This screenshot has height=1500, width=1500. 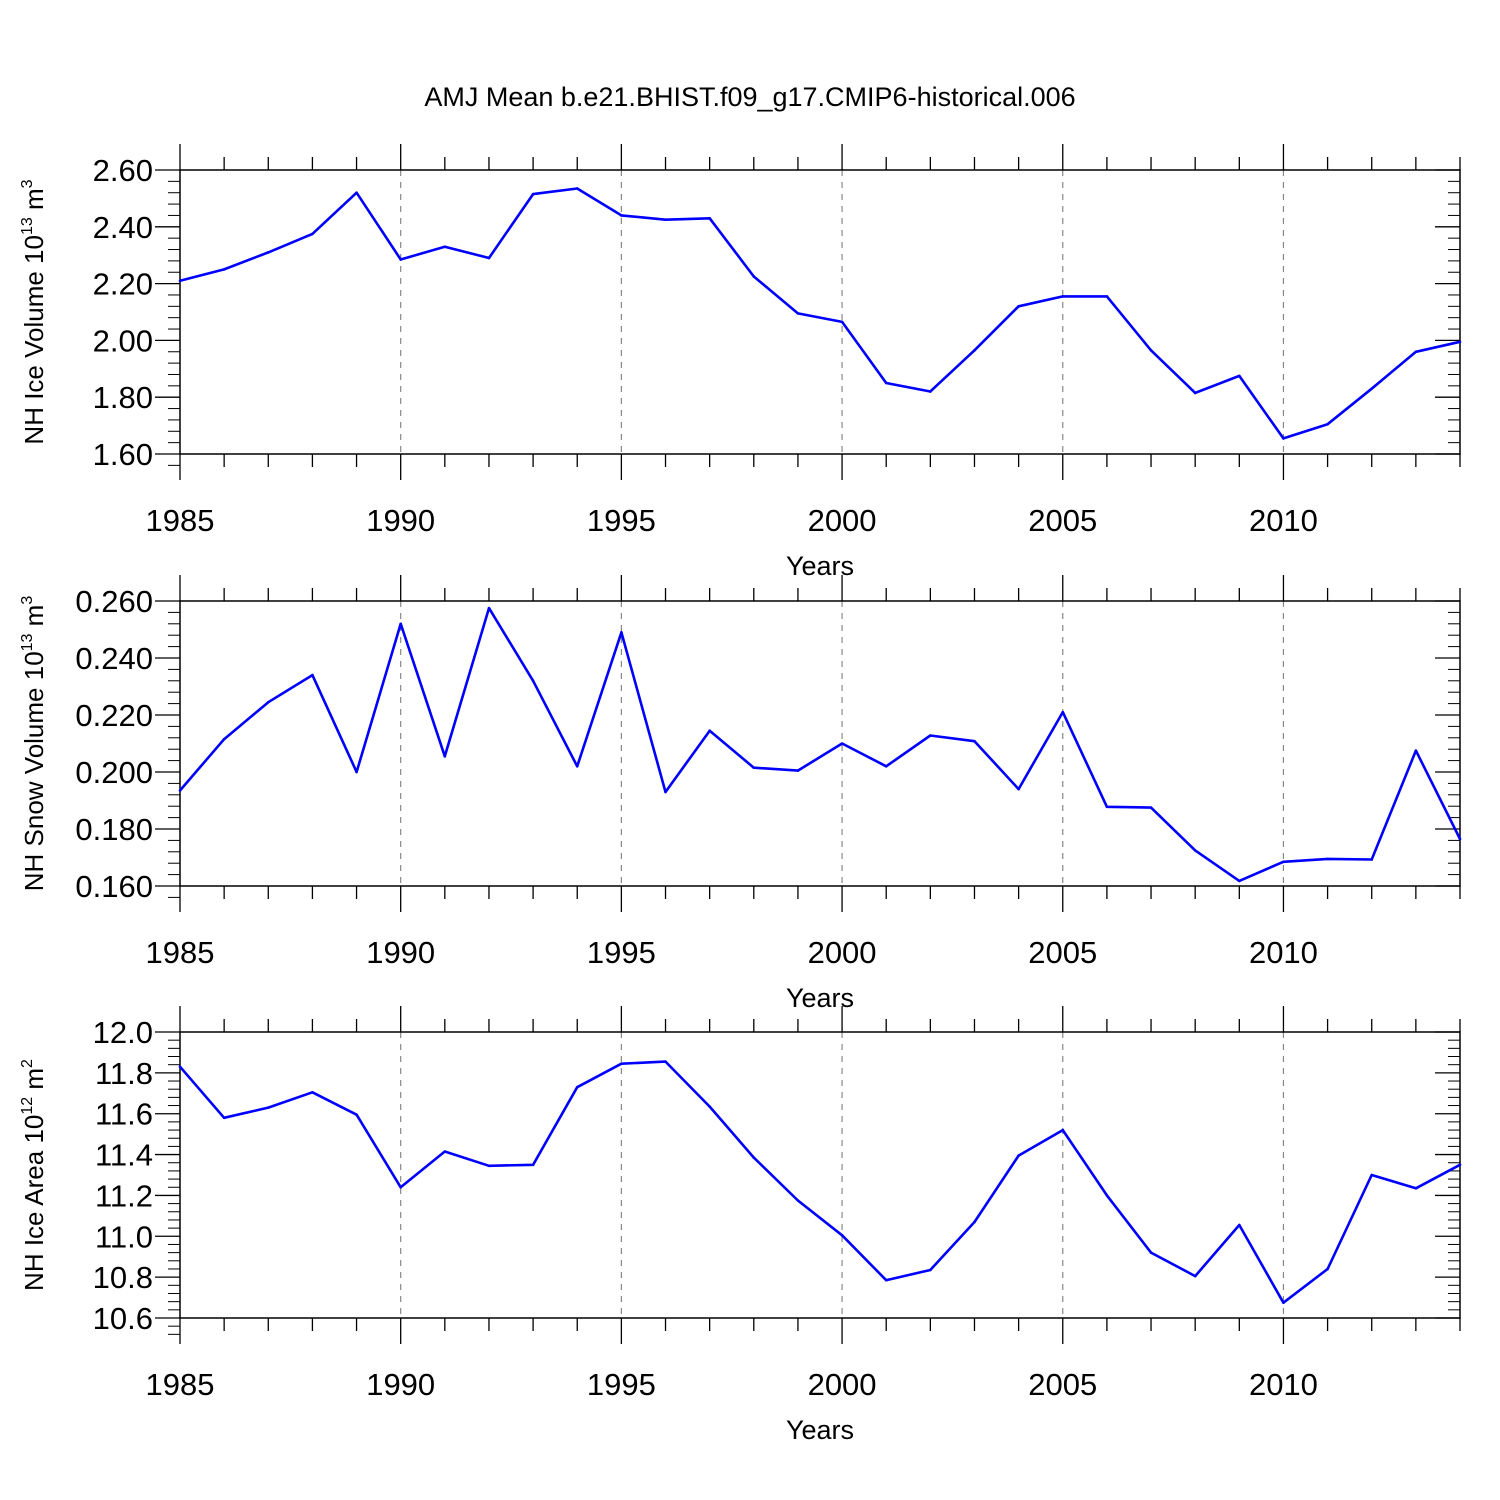 What do you see at coordinates (123, 397) in the screenshot?
I see `y-tick-label: 1.80` at bounding box center [123, 397].